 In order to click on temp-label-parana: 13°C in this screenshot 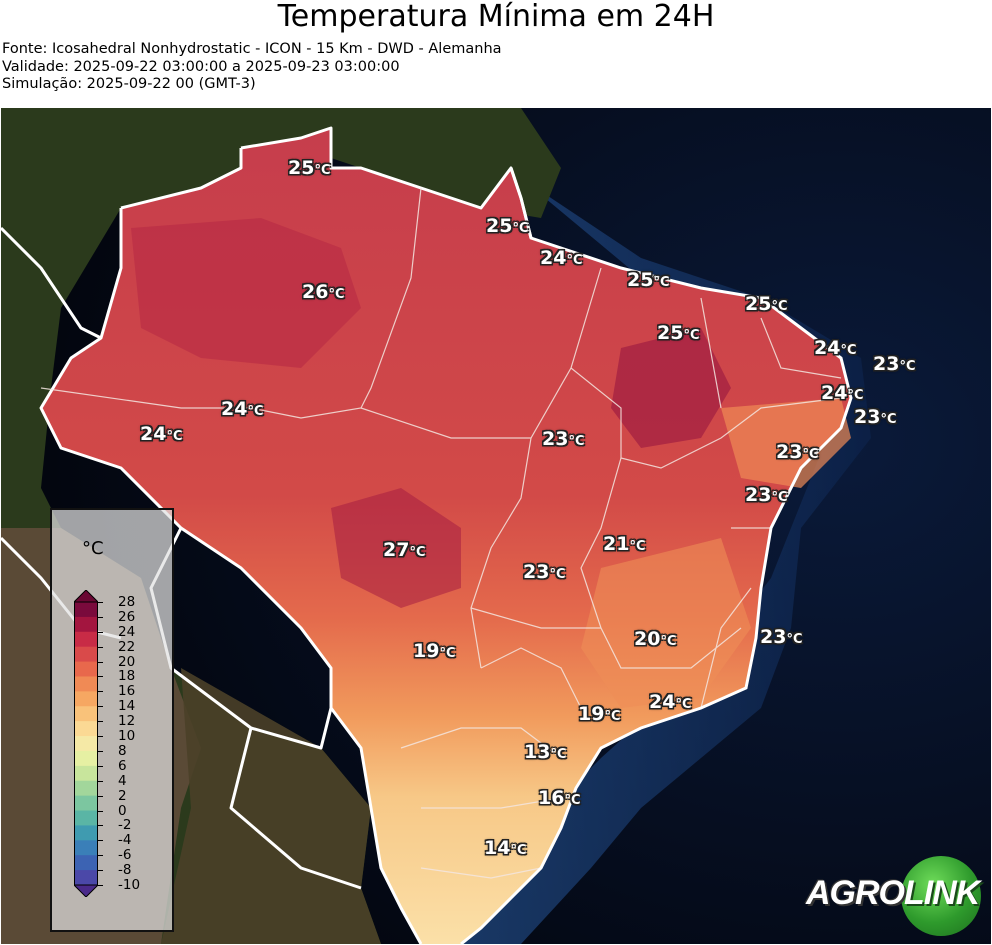, I will do `click(545, 752)`.